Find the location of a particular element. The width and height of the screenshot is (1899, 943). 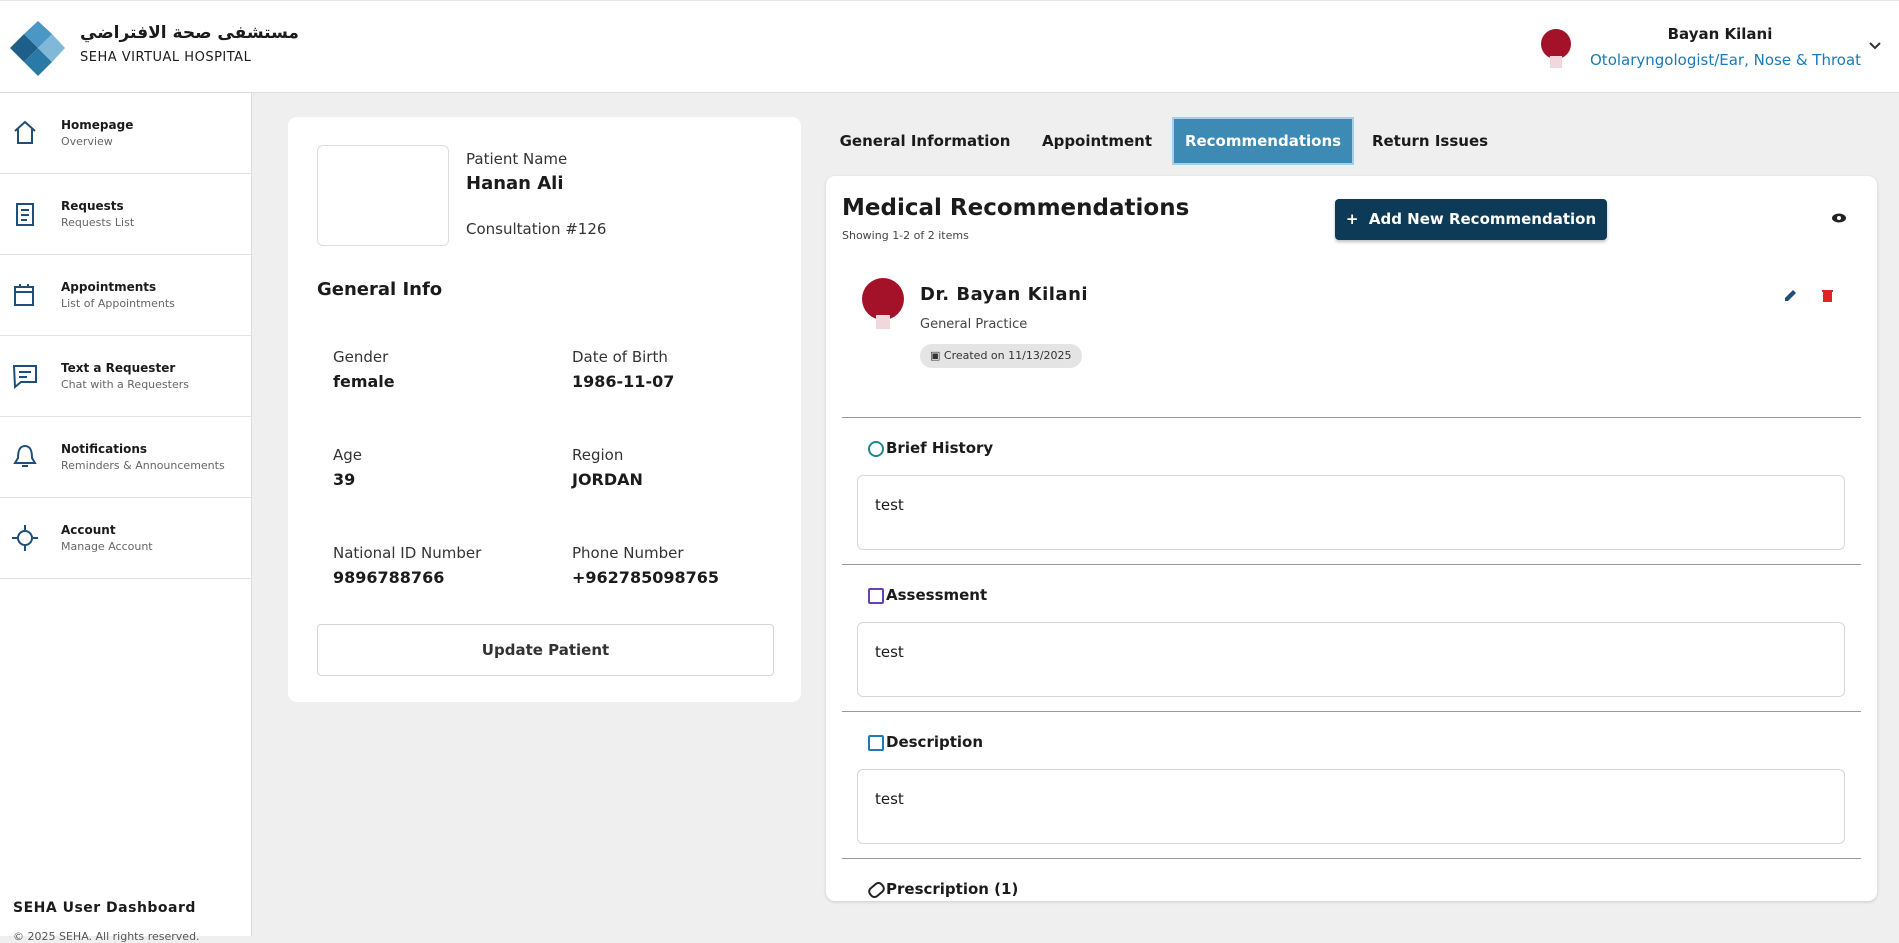

doctor-avatar is located at coordinates (883, 303).